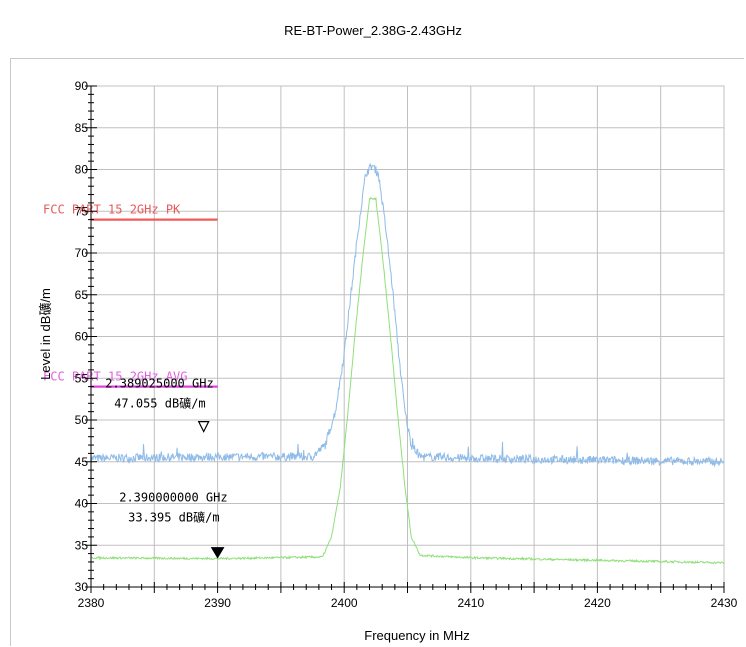 This screenshot has height=647, width=746. What do you see at coordinates (159, 403) in the screenshot?
I see `marker-level-label-0: 47.055 dB礦/m` at bounding box center [159, 403].